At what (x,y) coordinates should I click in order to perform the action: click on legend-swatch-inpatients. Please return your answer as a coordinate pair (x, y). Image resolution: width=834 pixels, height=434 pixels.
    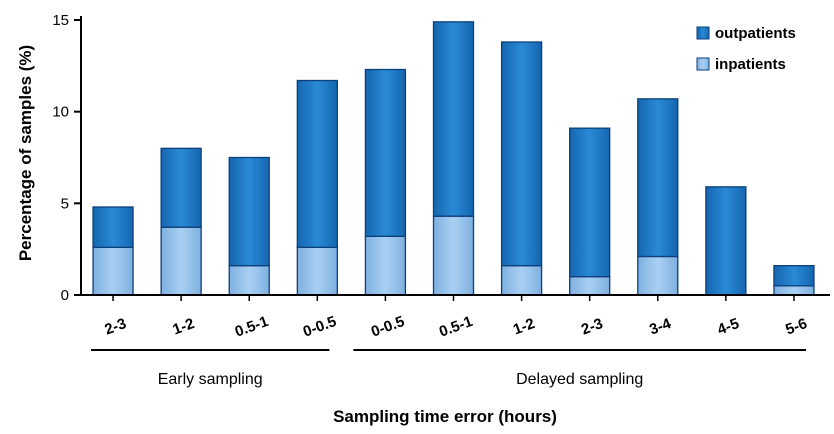
    Looking at the image, I should click on (703, 64).